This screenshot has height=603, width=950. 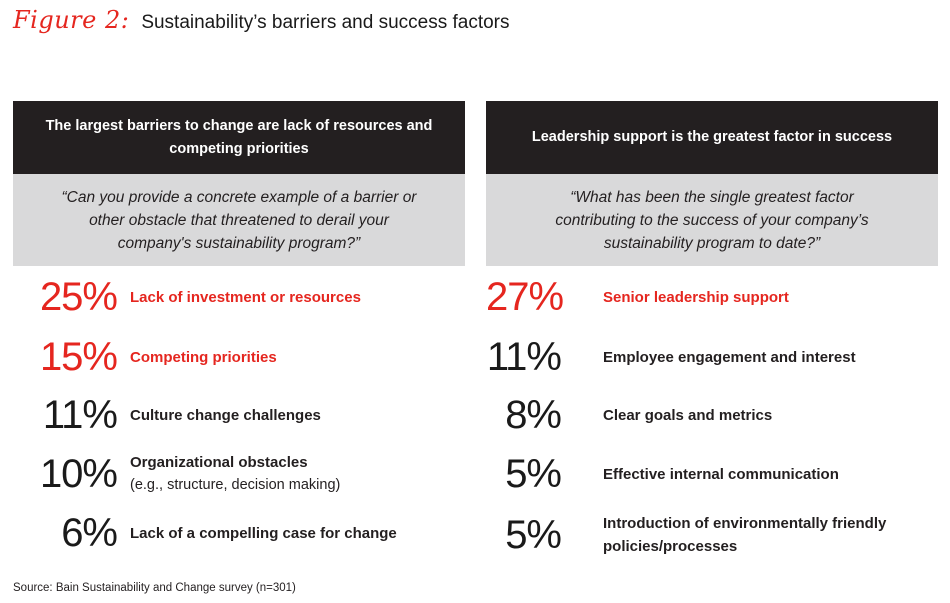 I want to click on stat-row: 27% Senior leadership support, so click(x=712, y=297).